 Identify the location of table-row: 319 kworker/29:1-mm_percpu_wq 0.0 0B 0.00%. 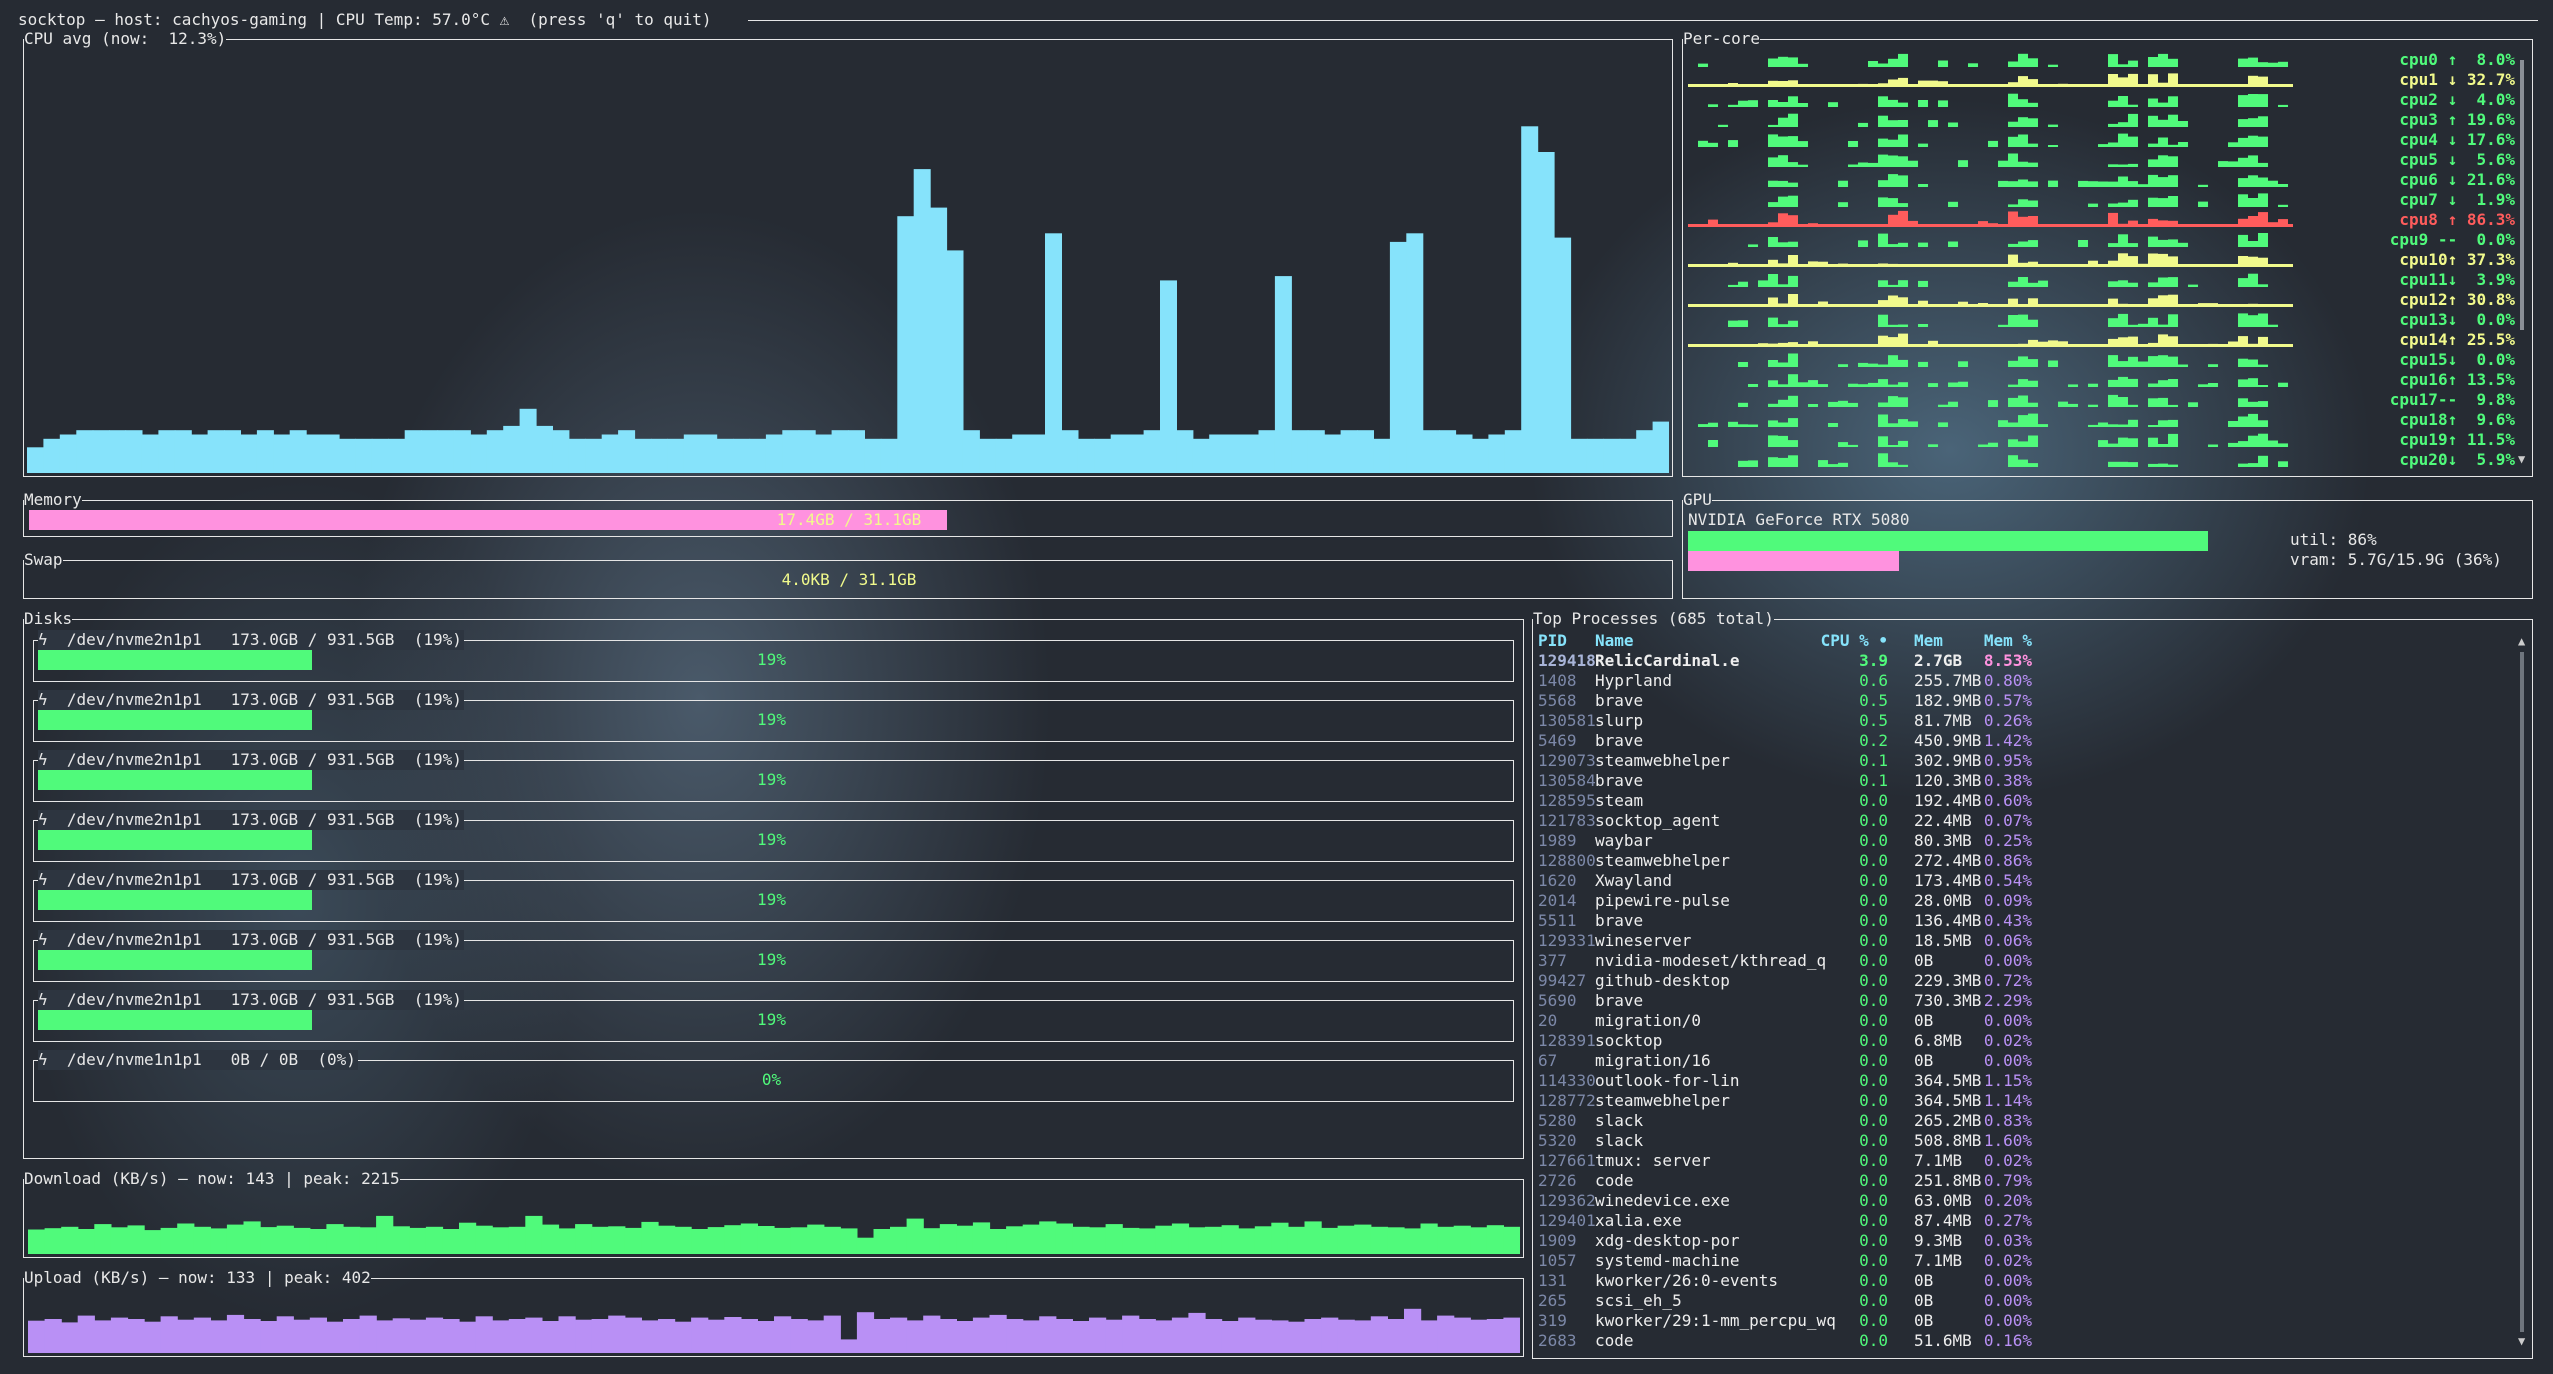
(2018, 1321).